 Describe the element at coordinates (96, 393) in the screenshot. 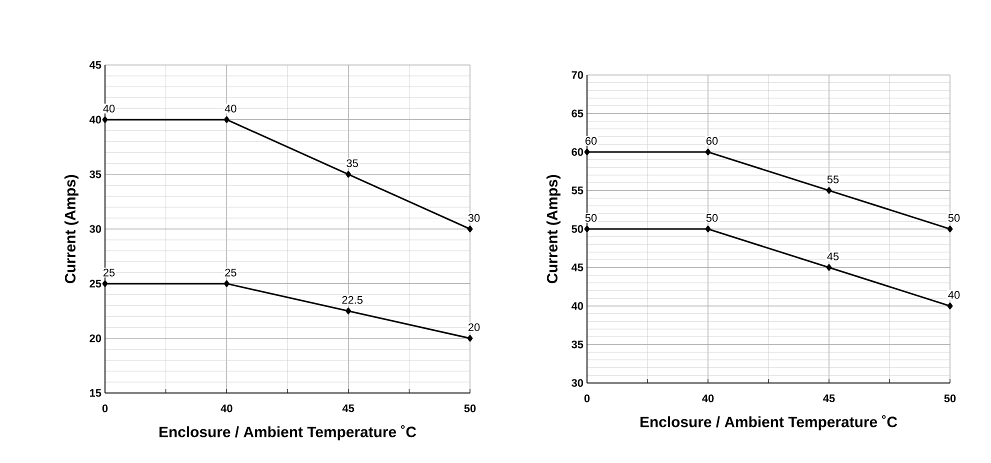

I see `y-tick-label: 15` at that location.